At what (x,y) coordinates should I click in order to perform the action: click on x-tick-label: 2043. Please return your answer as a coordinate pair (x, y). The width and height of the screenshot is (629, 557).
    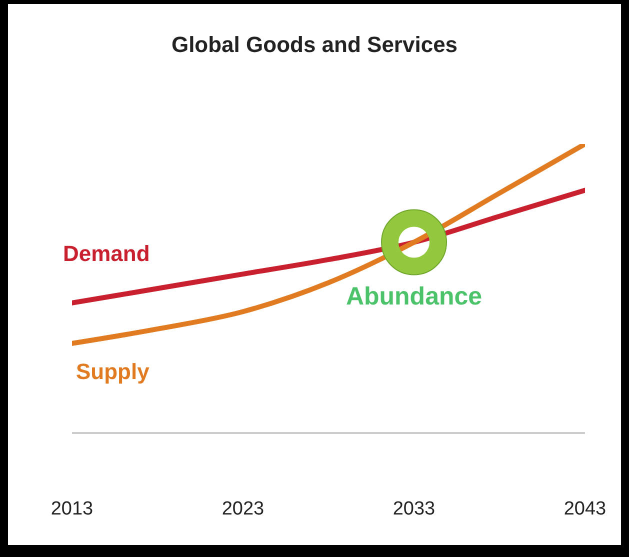
    Looking at the image, I should click on (585, 509).